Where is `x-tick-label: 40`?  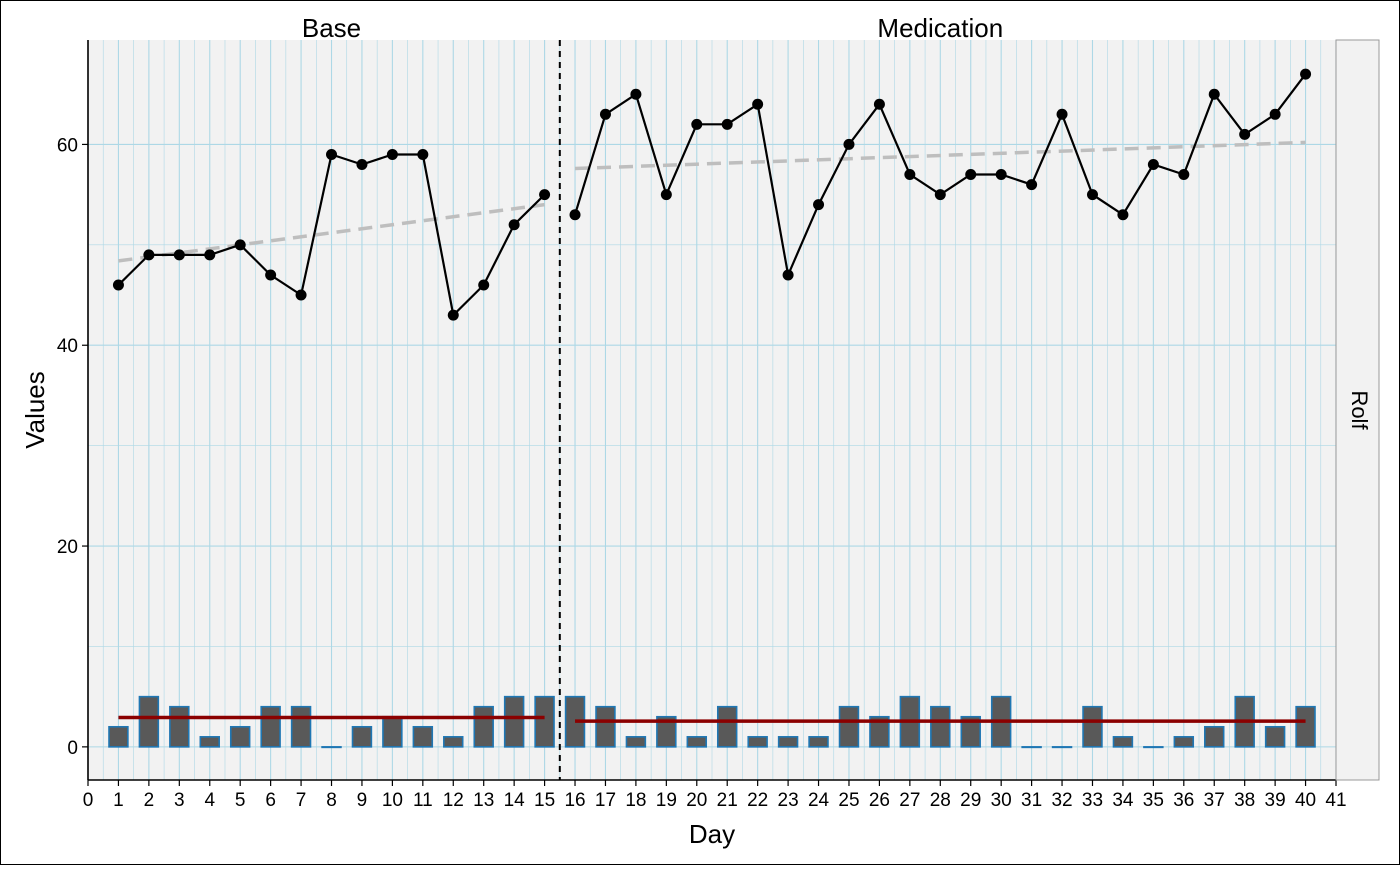 x-tick-label: 40 is located at coordinates (1305, 800).